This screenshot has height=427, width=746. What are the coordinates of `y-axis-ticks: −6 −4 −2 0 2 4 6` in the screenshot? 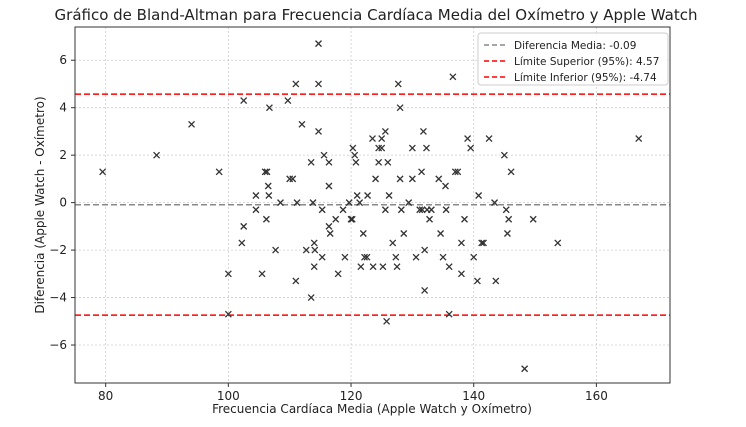 It's located at (62, 202).